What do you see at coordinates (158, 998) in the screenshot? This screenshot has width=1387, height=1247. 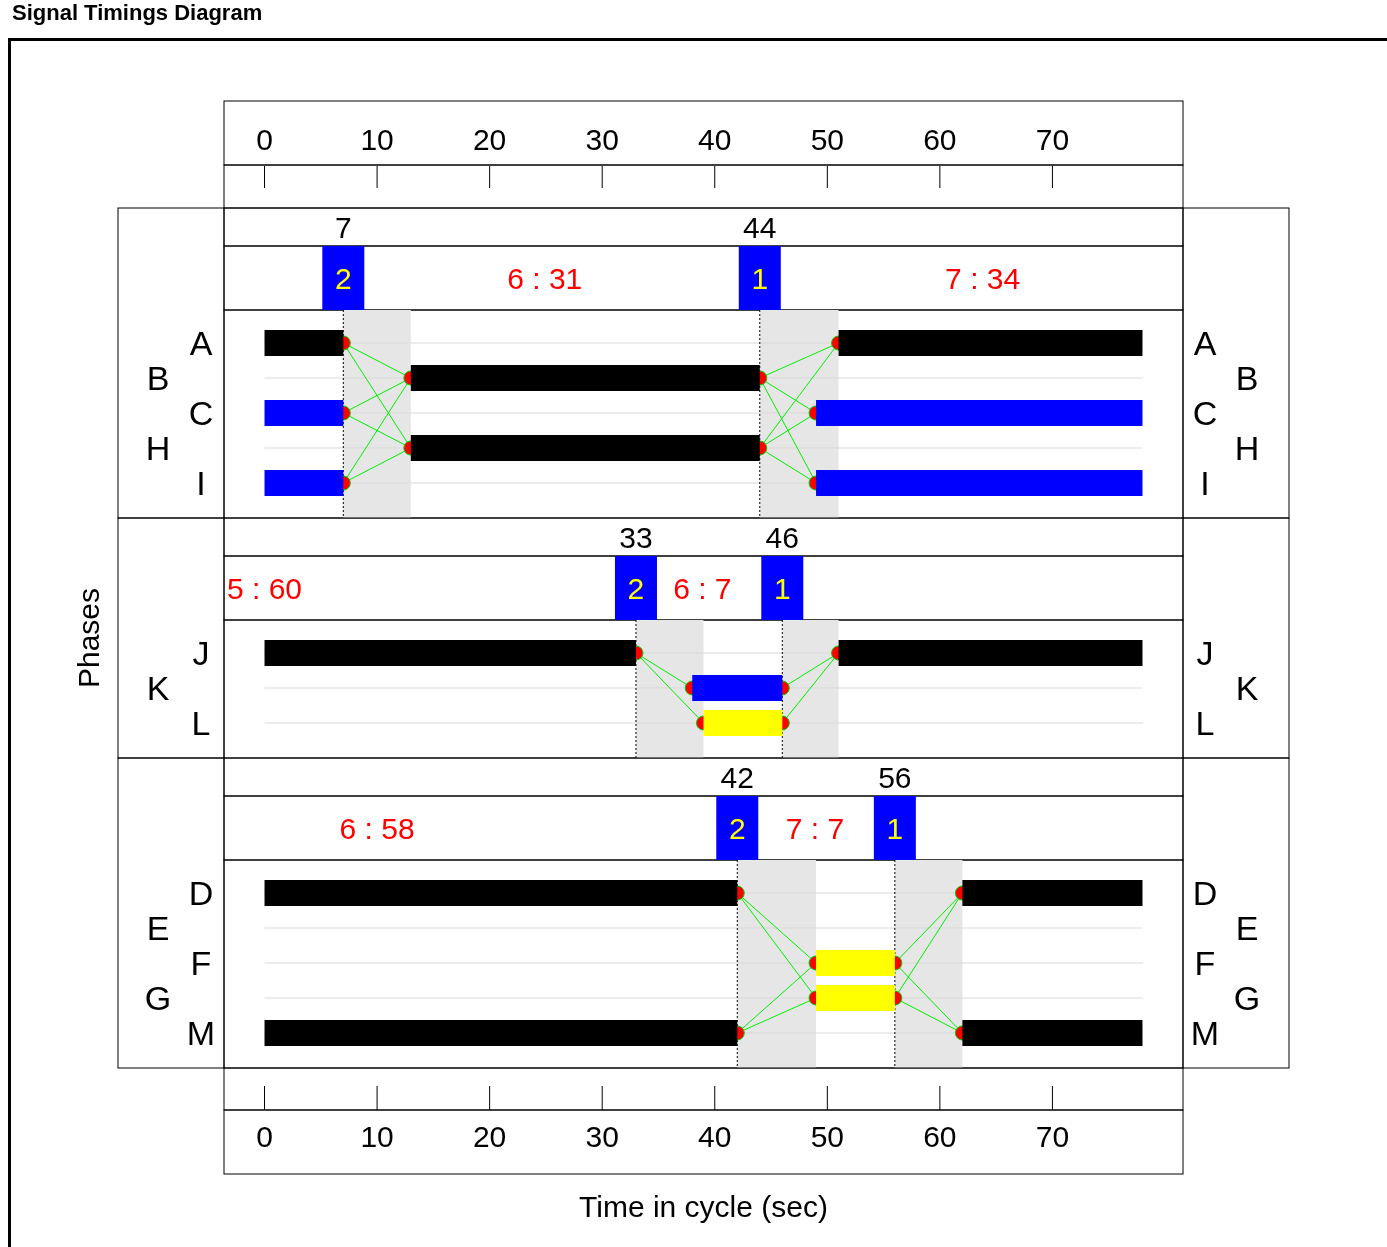 I see `y-tick-label: G` at bounding box center [158, 998].